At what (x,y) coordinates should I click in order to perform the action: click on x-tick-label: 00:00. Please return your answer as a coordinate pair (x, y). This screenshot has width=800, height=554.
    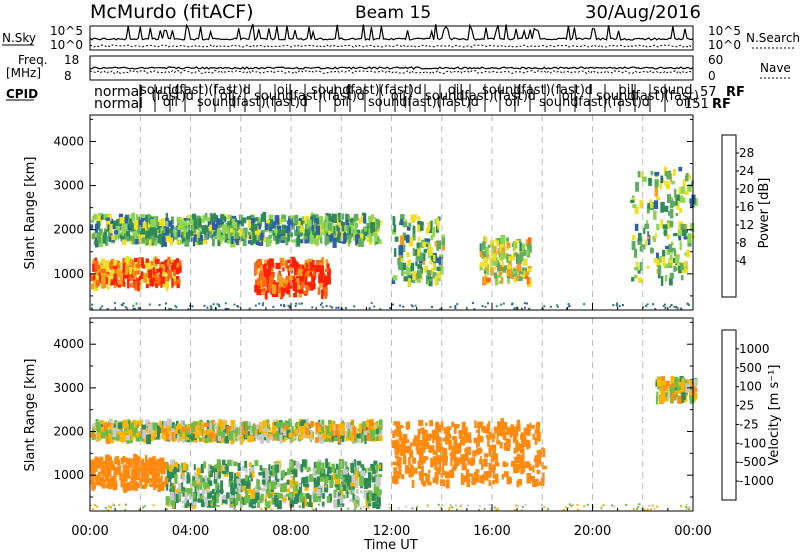
    Looking at the image, I should click on (692, 531).